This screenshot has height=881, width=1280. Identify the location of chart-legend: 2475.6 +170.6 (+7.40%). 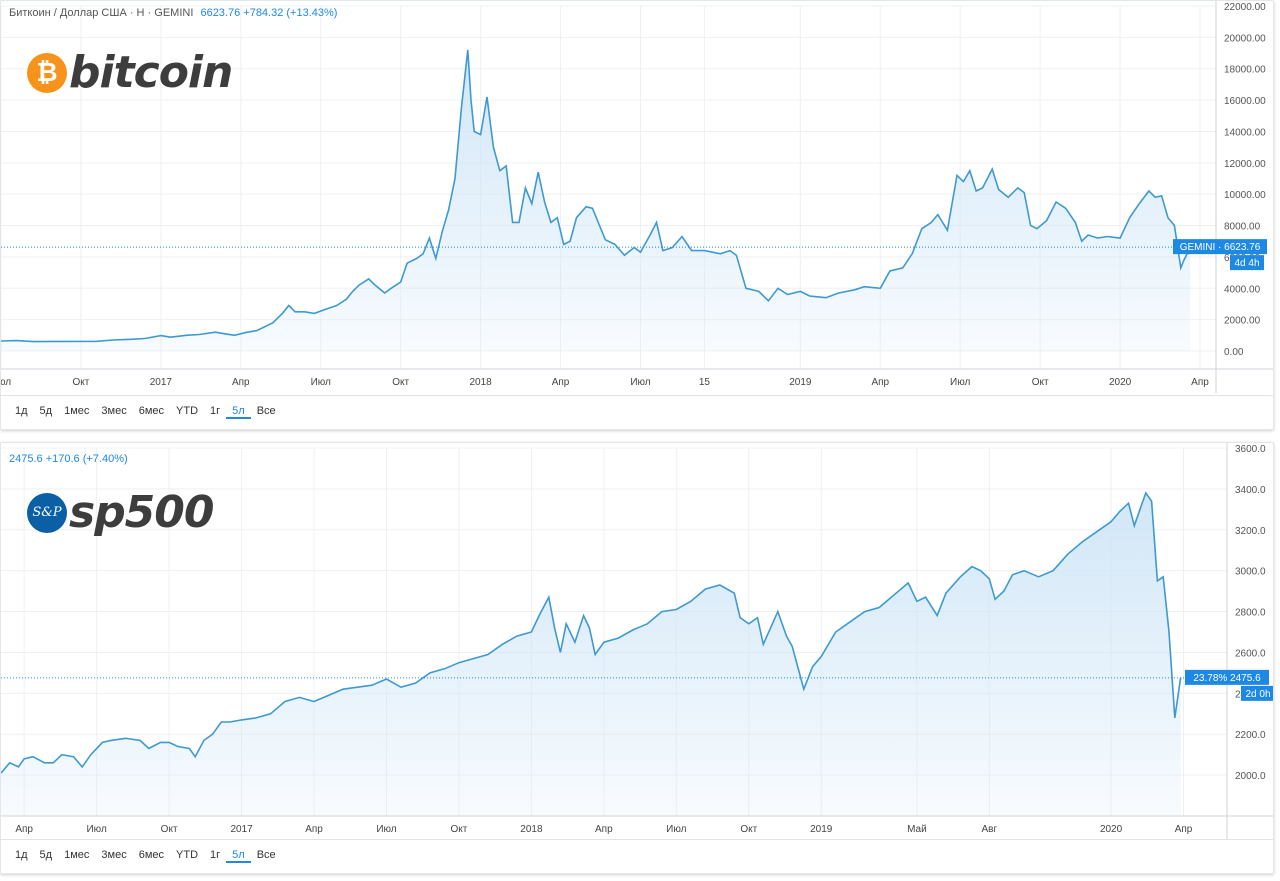
(68, 459).